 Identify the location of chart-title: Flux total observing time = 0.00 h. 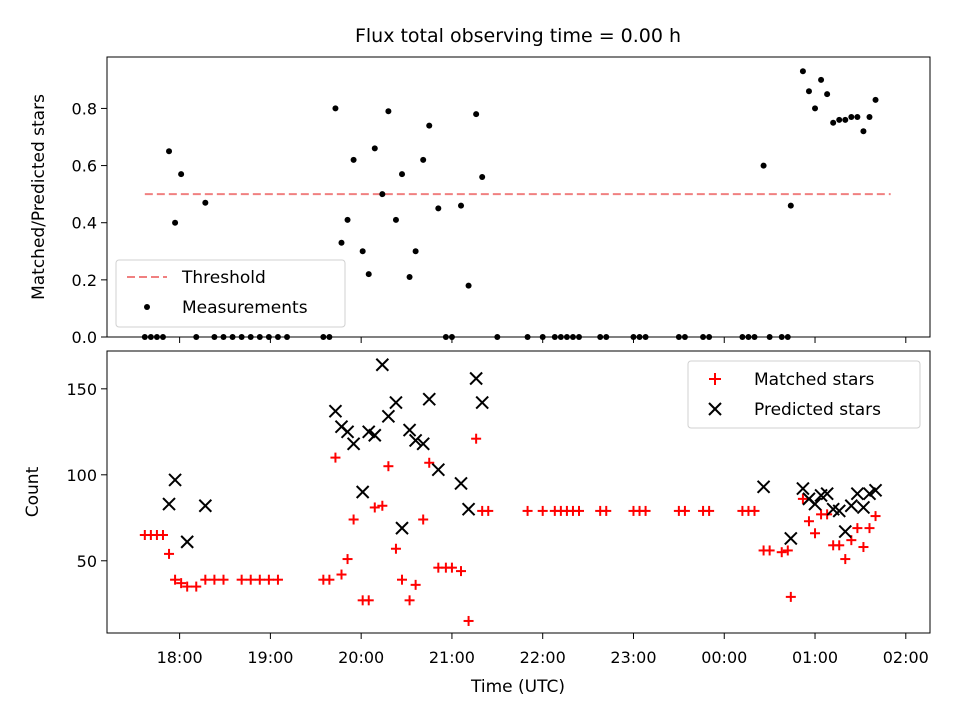
(518, 36).